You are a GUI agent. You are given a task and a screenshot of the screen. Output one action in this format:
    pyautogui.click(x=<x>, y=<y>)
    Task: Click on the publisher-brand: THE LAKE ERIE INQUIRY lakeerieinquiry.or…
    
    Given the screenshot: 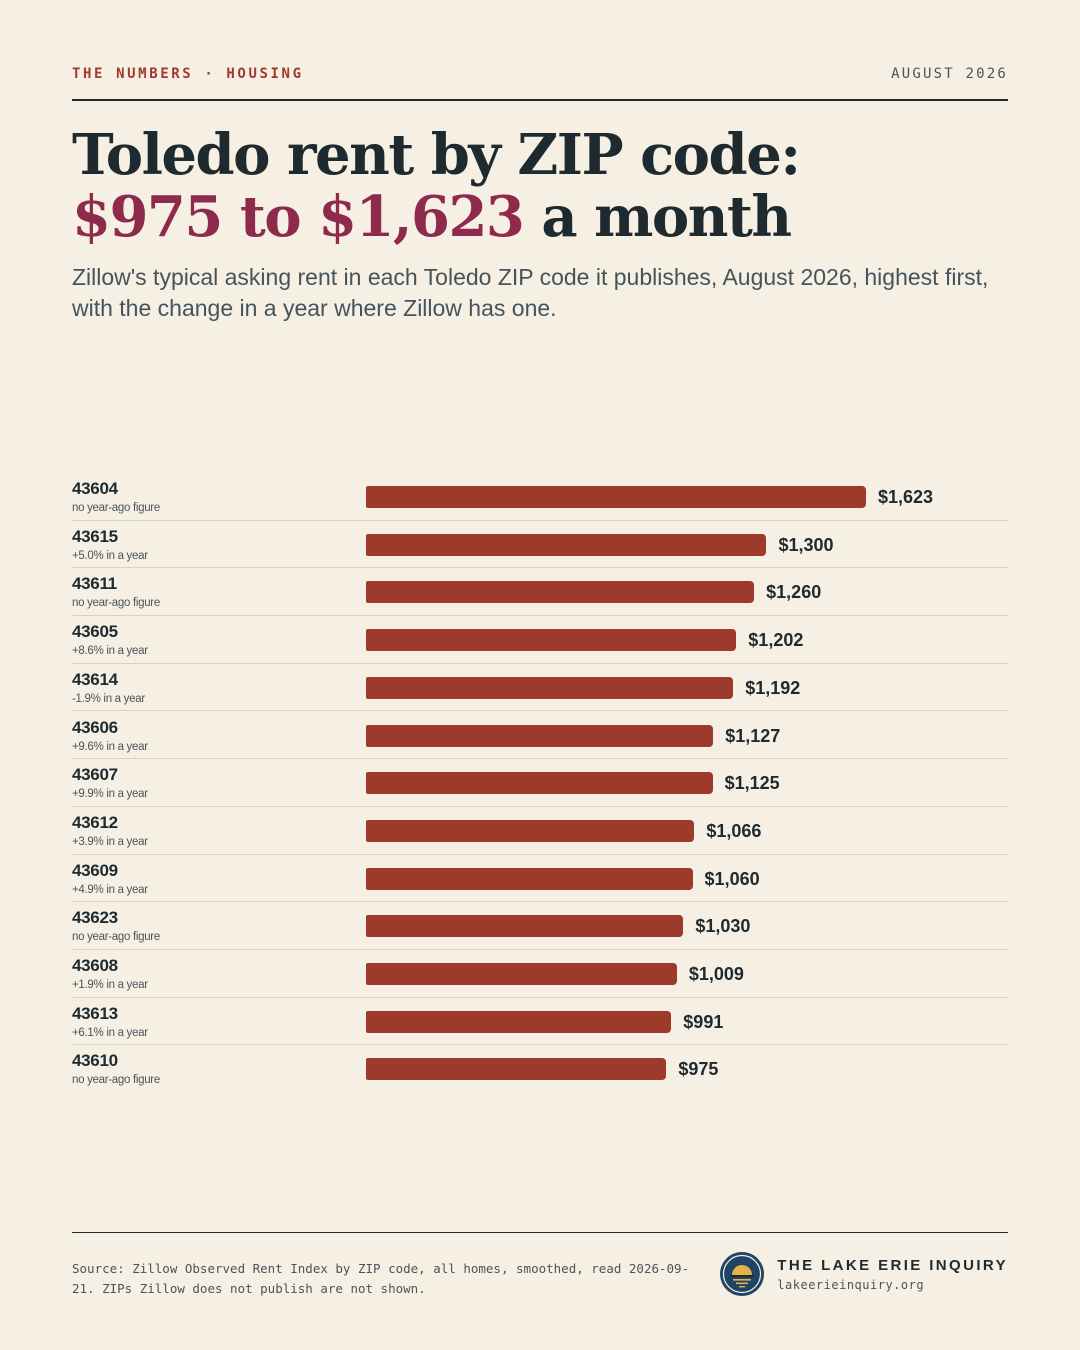 What is the action you would take?
    pyautogui.click(x=863, y=1274)
    